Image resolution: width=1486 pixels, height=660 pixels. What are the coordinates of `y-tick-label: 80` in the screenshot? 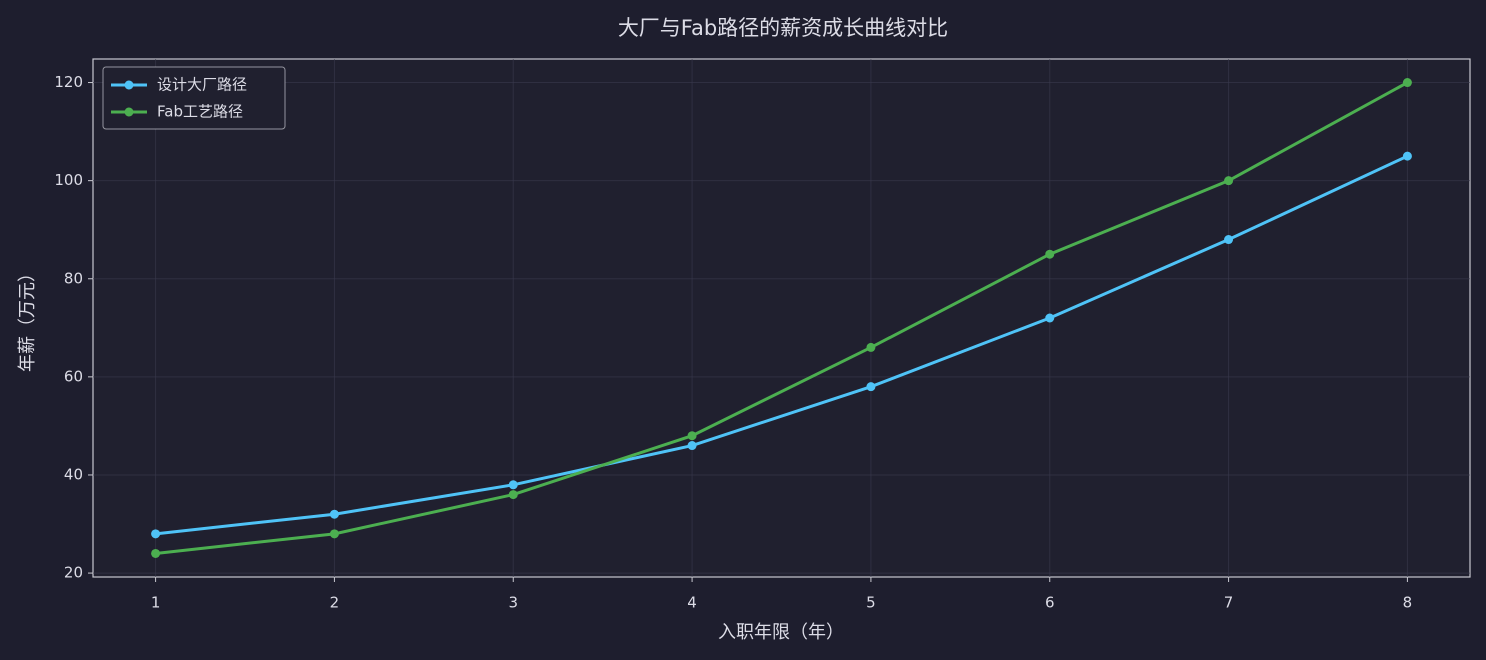 It's located at (73, 278).